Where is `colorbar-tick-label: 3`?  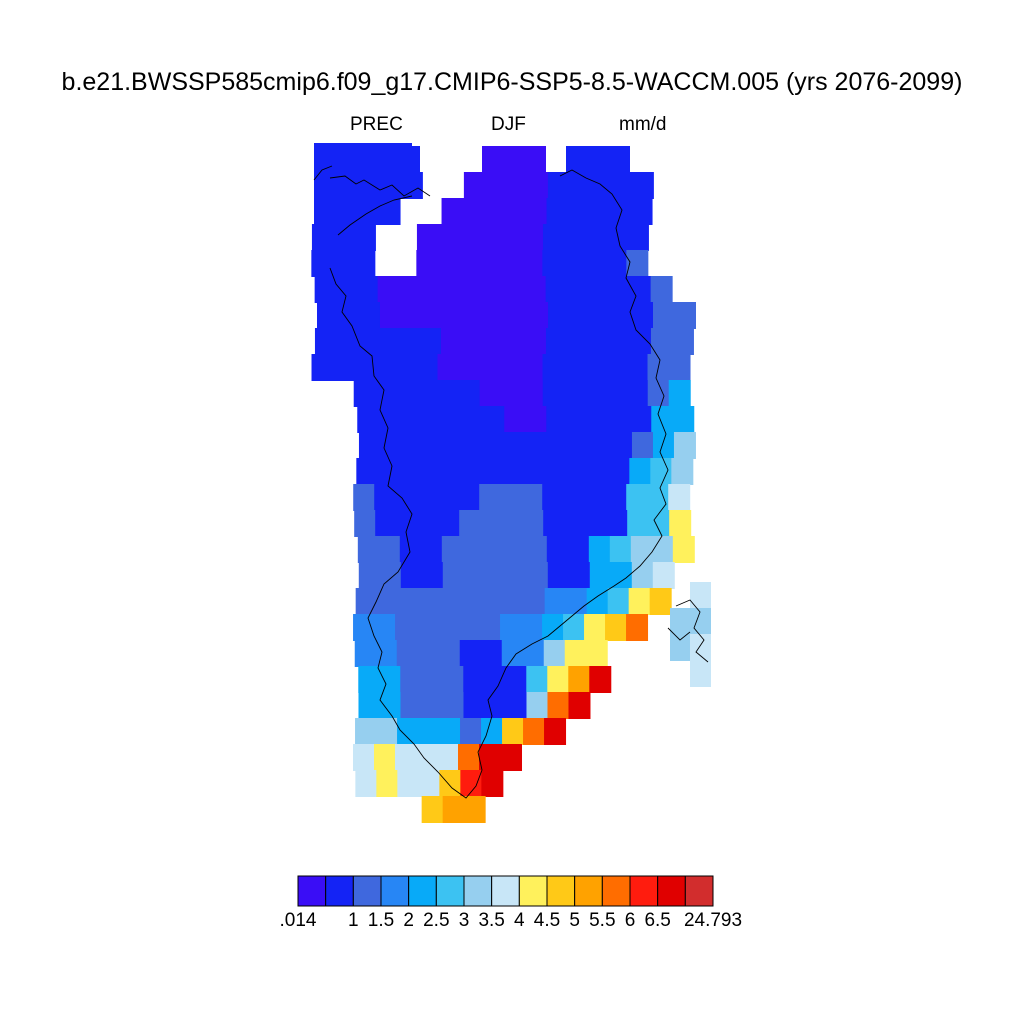 colorbar-tick-label: 3 is located at coordinates (464, 920).